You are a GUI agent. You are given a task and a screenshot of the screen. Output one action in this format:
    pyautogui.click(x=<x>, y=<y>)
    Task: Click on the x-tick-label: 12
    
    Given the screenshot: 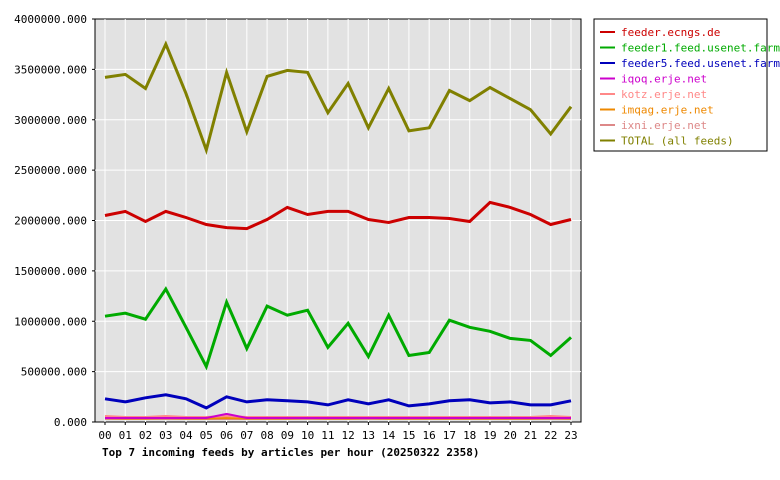 What is the action you would take?
    pyautogui.click(x=348, y=435)
    